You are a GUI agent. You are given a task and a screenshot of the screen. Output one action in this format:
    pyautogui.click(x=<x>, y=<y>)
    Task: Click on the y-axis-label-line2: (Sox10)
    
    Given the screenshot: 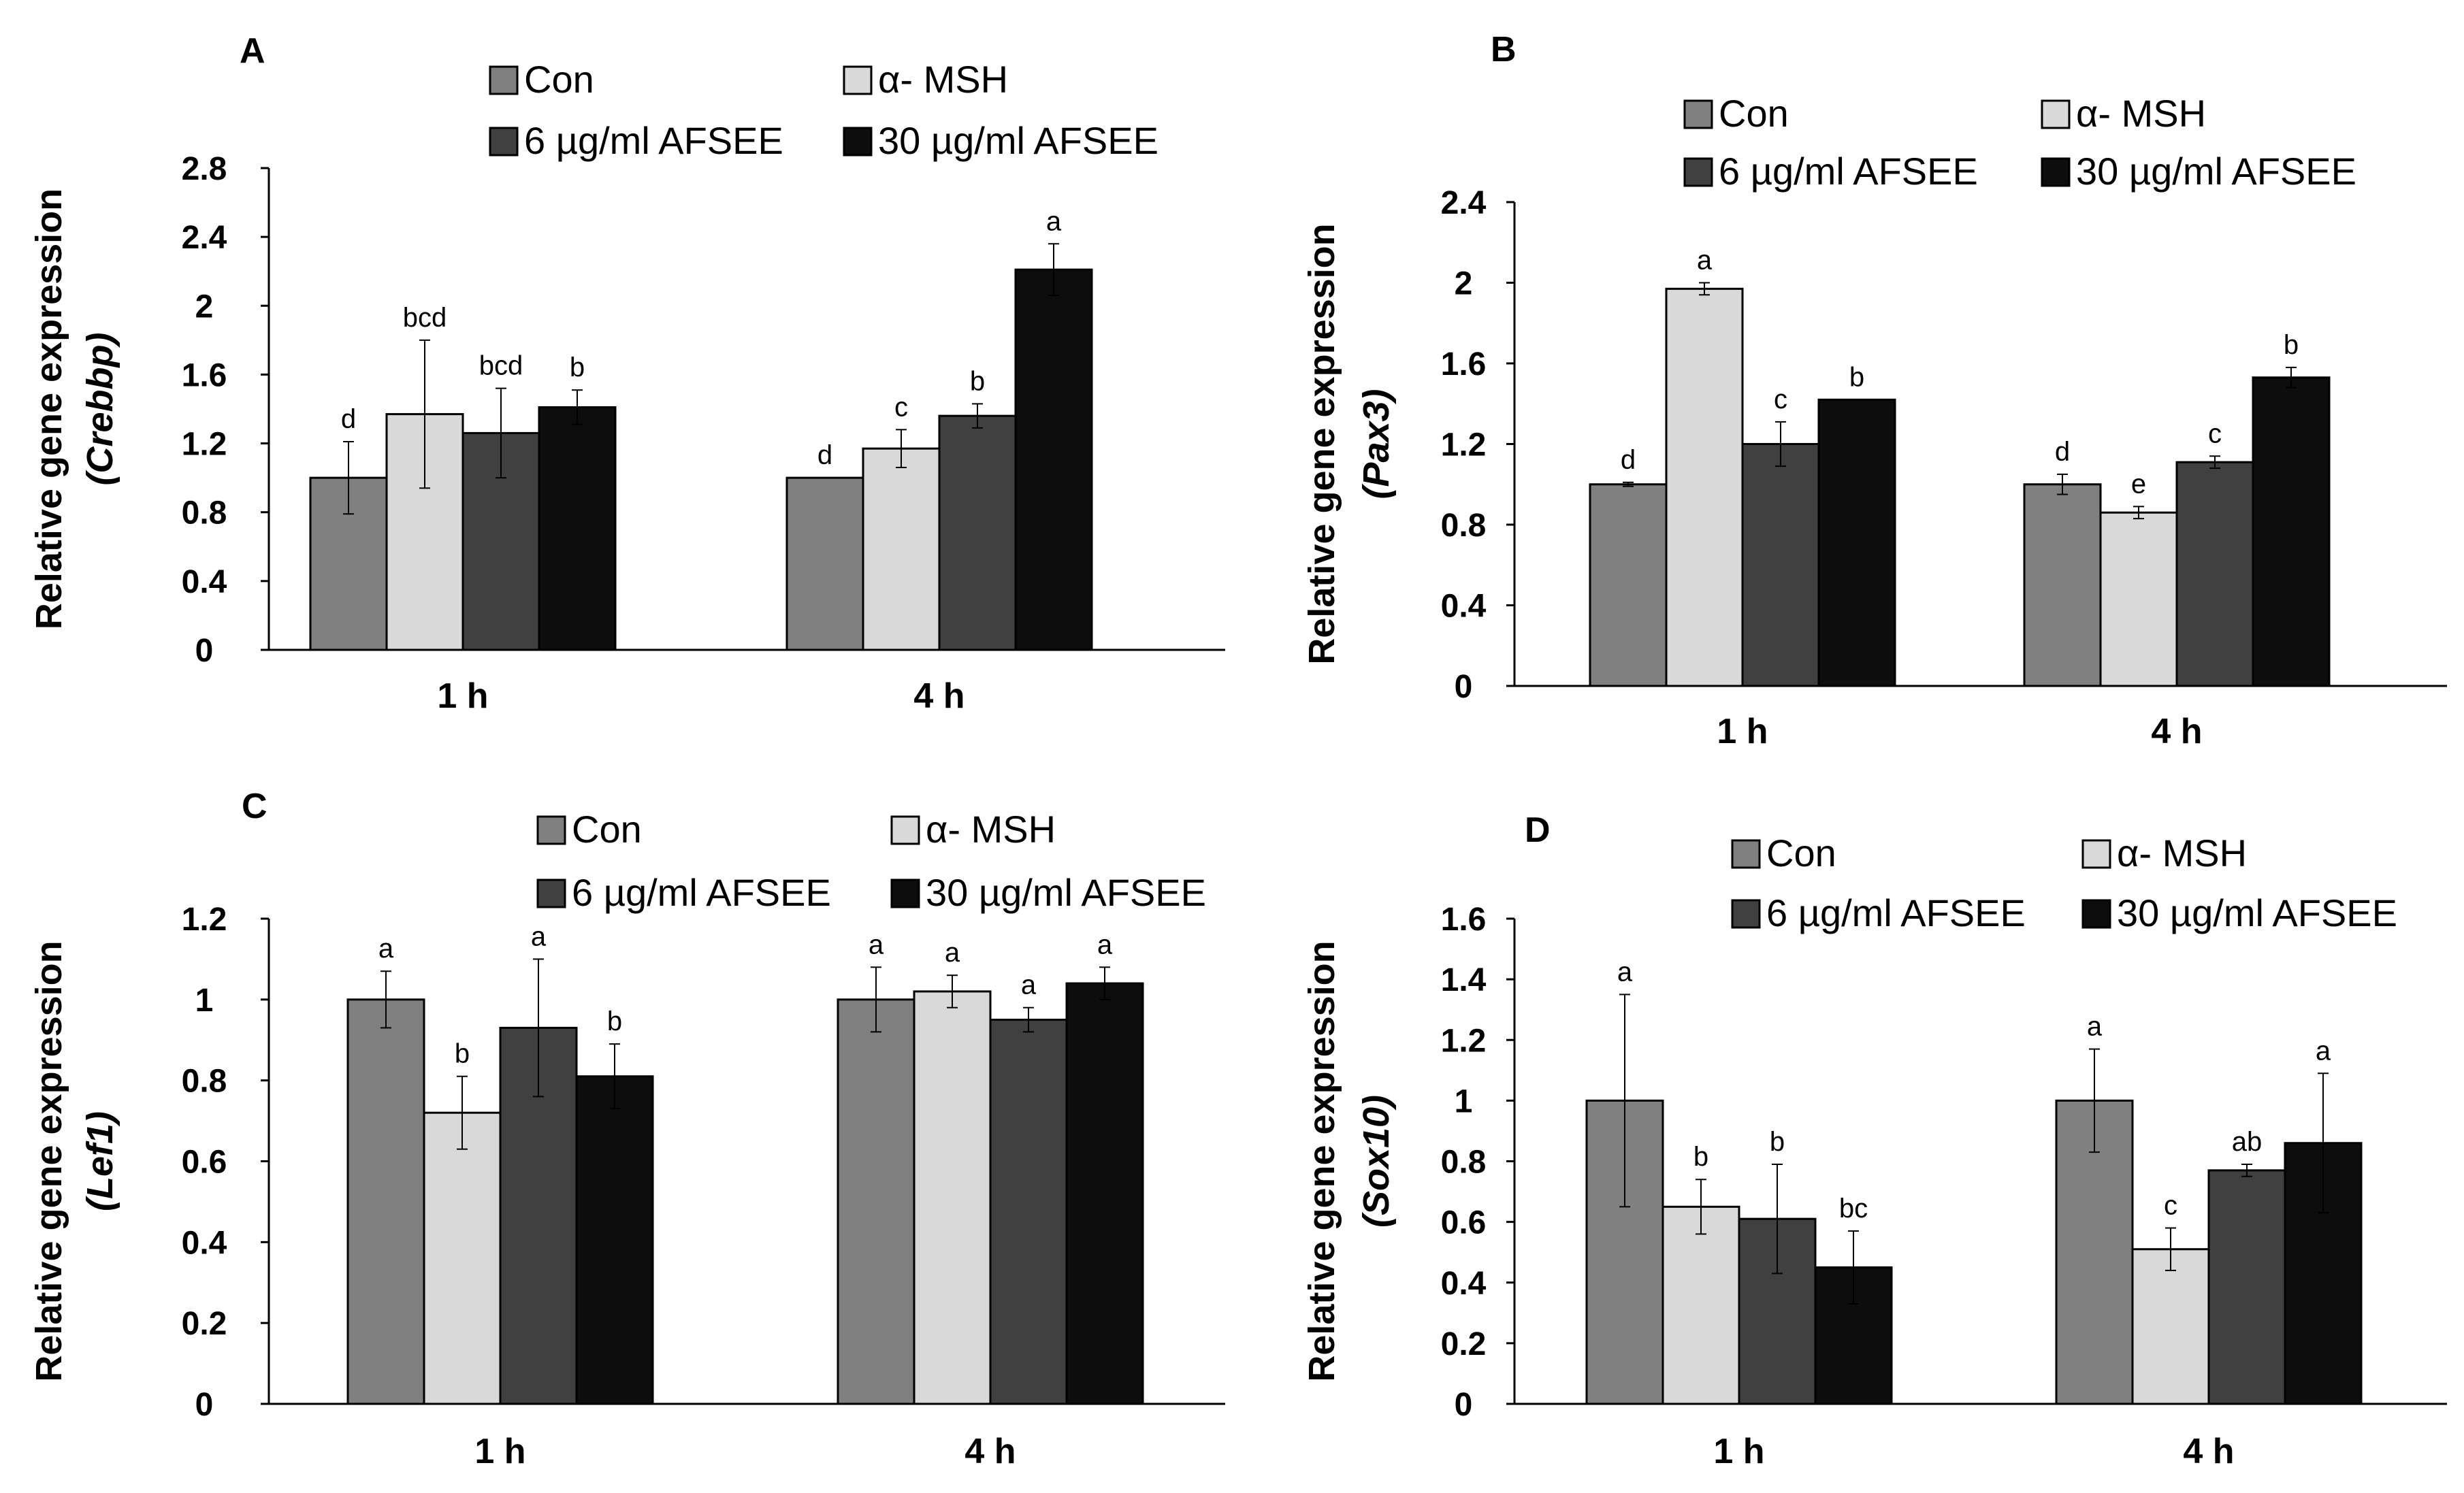 What is the action you would take?
    pyautogui.click(x=1376, y=1161)
    